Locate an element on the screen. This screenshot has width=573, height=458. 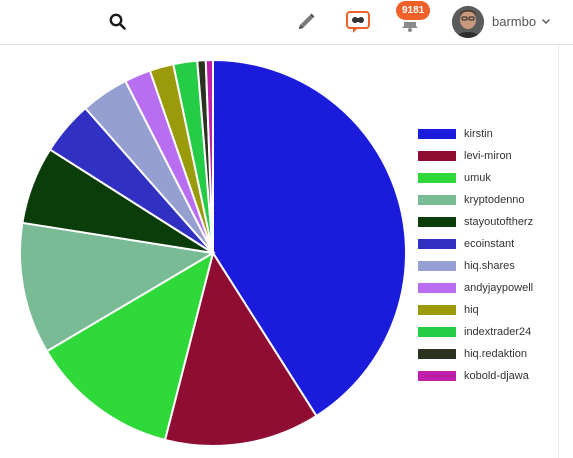
chat-icon is located at coordinates (358, 22).